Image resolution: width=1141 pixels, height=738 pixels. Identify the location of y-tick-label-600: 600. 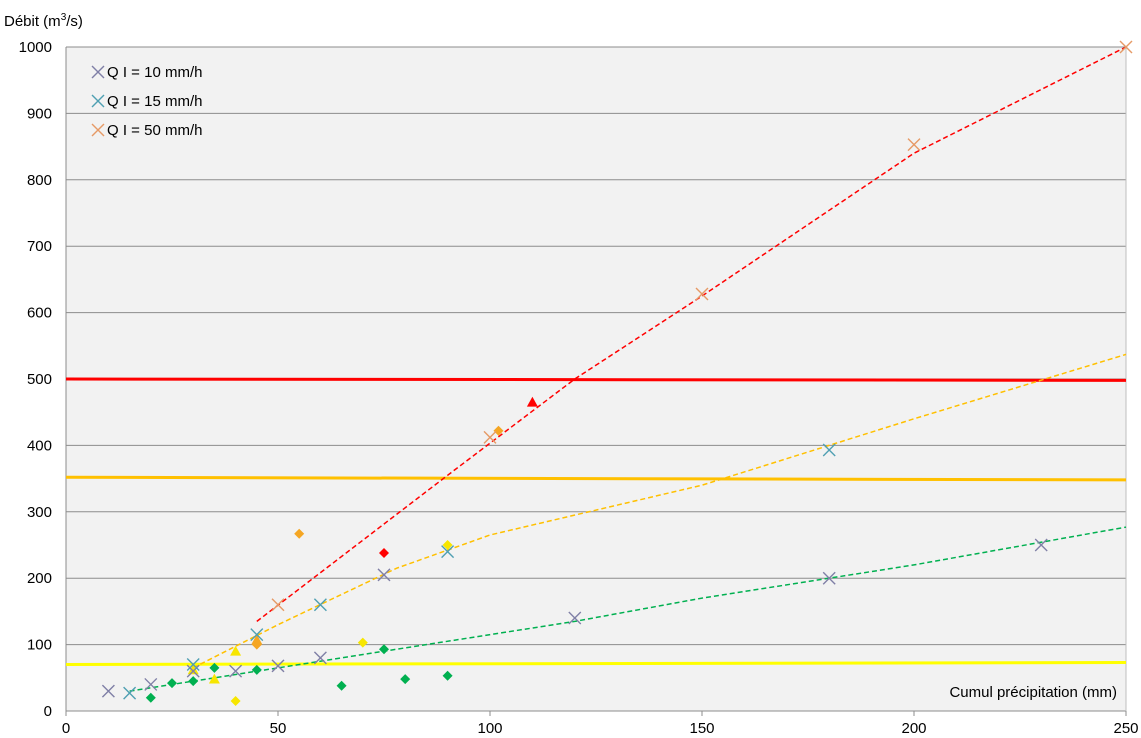
(39, 313).